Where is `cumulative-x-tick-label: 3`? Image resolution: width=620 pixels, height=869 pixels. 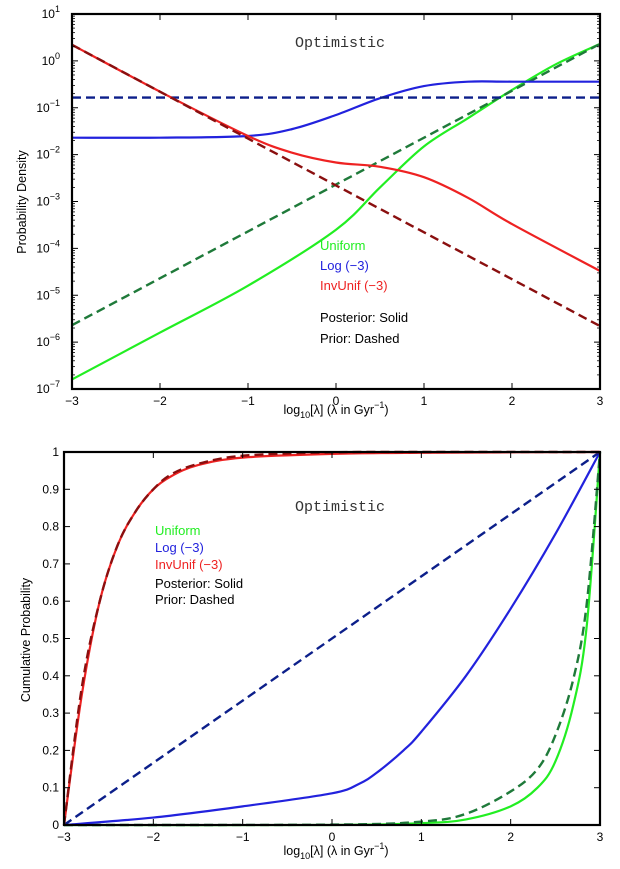 cumulative-x-tick-label: 3 is located at coordinates (600, 837).